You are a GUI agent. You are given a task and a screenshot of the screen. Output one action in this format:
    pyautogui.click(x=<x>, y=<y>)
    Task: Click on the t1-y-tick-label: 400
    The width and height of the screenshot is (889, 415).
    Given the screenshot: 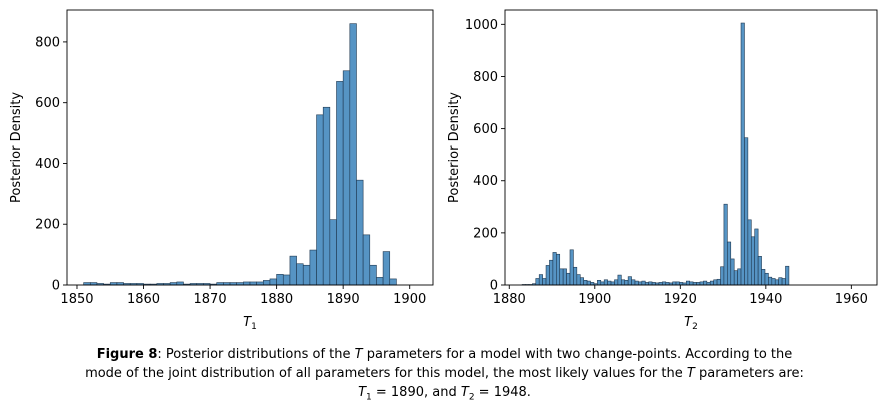 What is the action you would take?
    pyautogui.click(x=47, y=164)
    